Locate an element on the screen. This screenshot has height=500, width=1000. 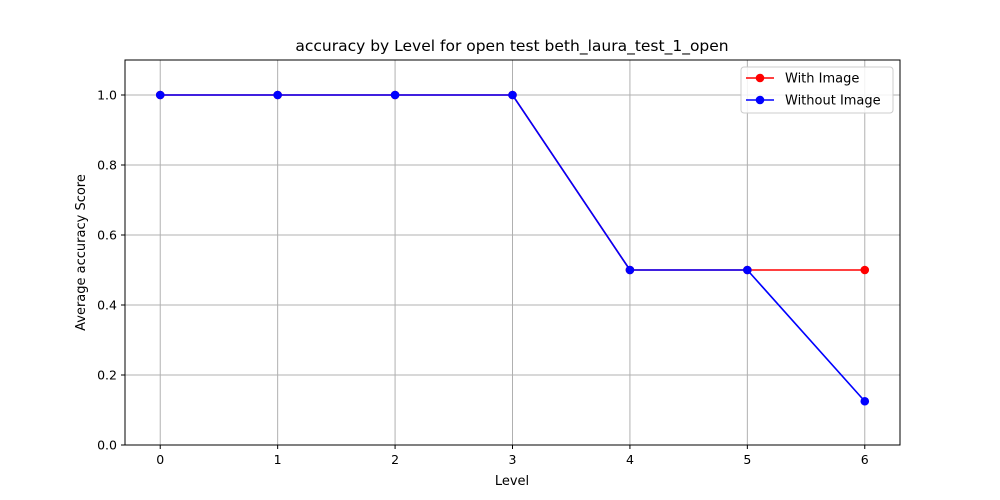
y-tick-label: 1.0 is located at coordinates (107, 95).